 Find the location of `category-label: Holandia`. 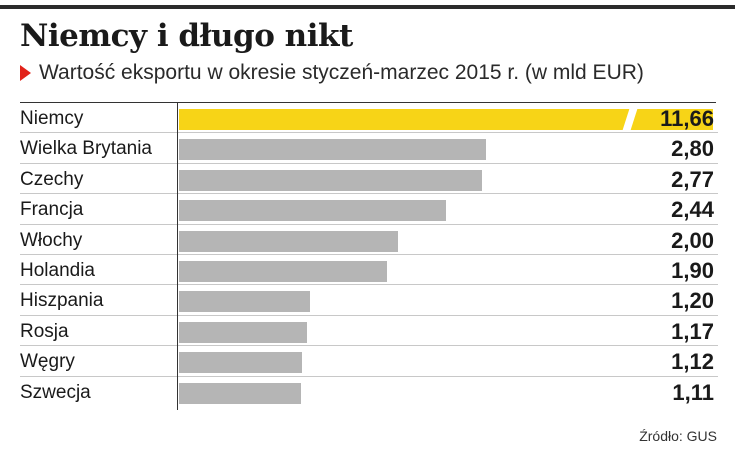

category-label: Holandia is located at coordinates (57, 270).